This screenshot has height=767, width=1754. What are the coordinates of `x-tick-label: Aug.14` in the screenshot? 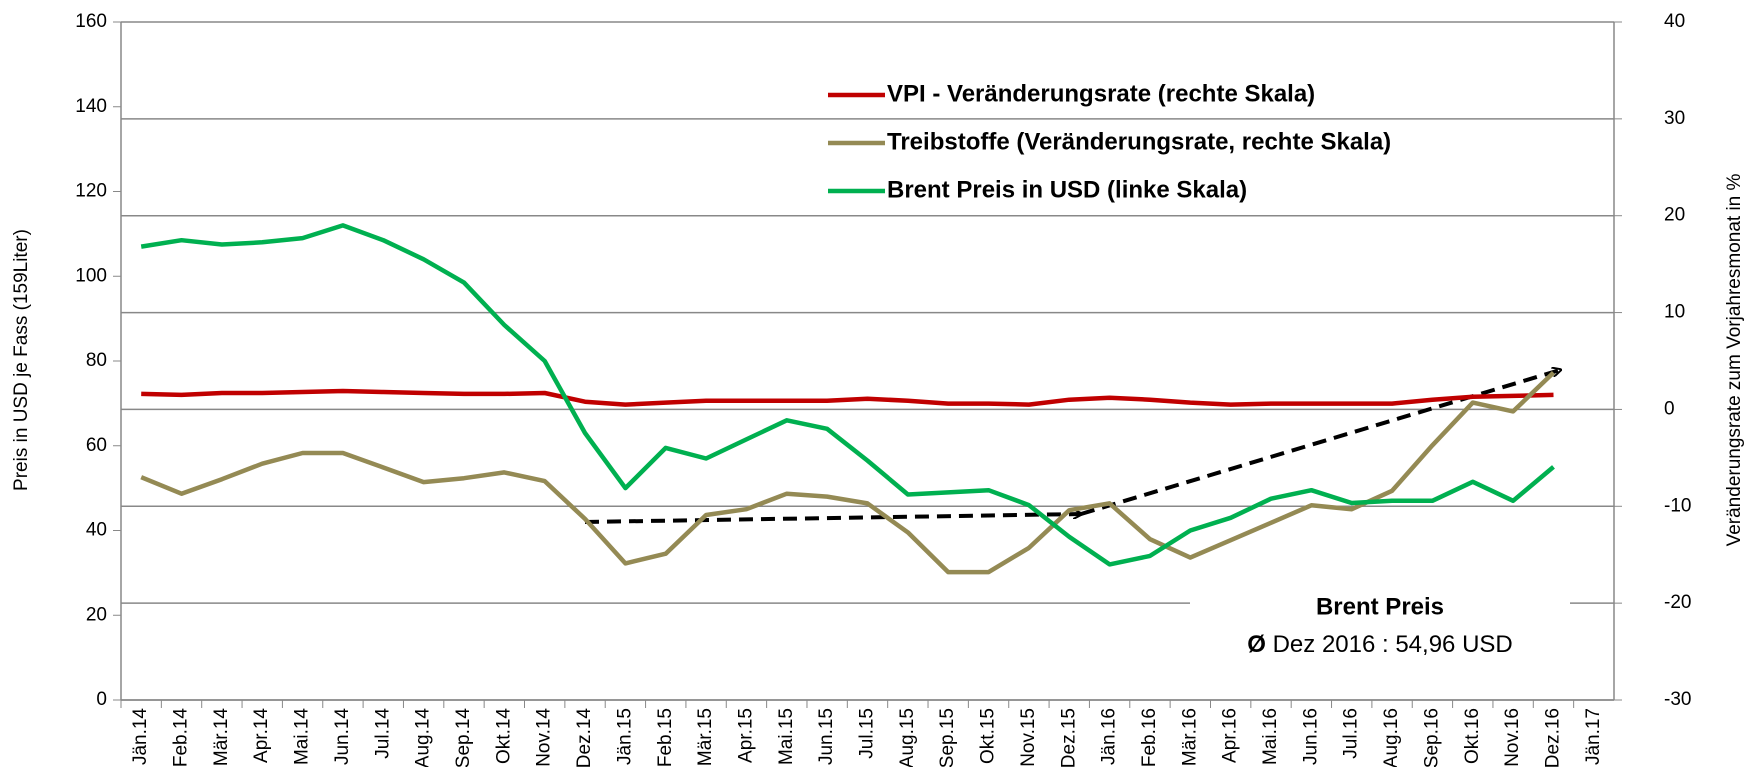 It's located at (423, 737).